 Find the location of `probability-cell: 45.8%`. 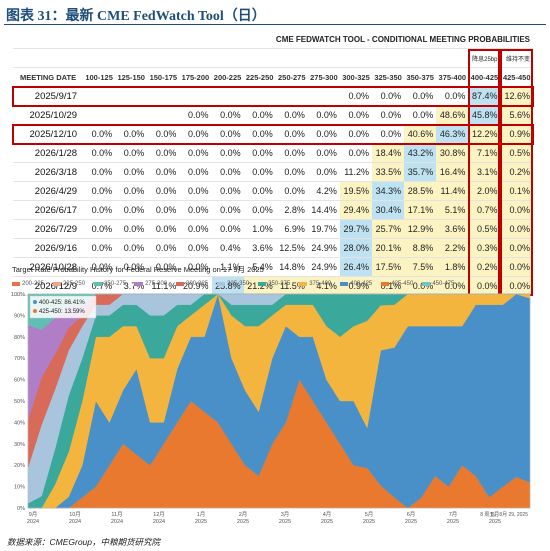

probability-cell: 45.8% is located at coordinates (484, 115).